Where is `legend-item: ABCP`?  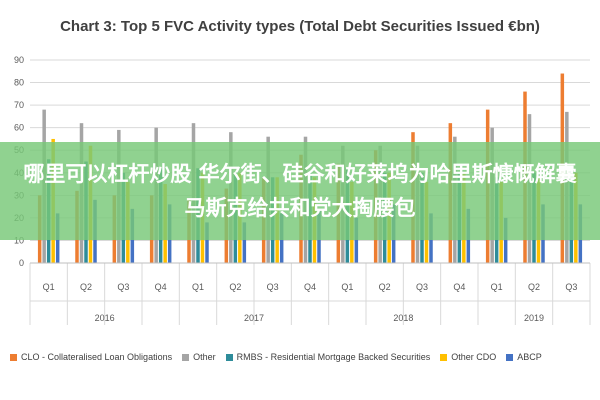
legend-item: ABCP is located at coordinates (524, 357).